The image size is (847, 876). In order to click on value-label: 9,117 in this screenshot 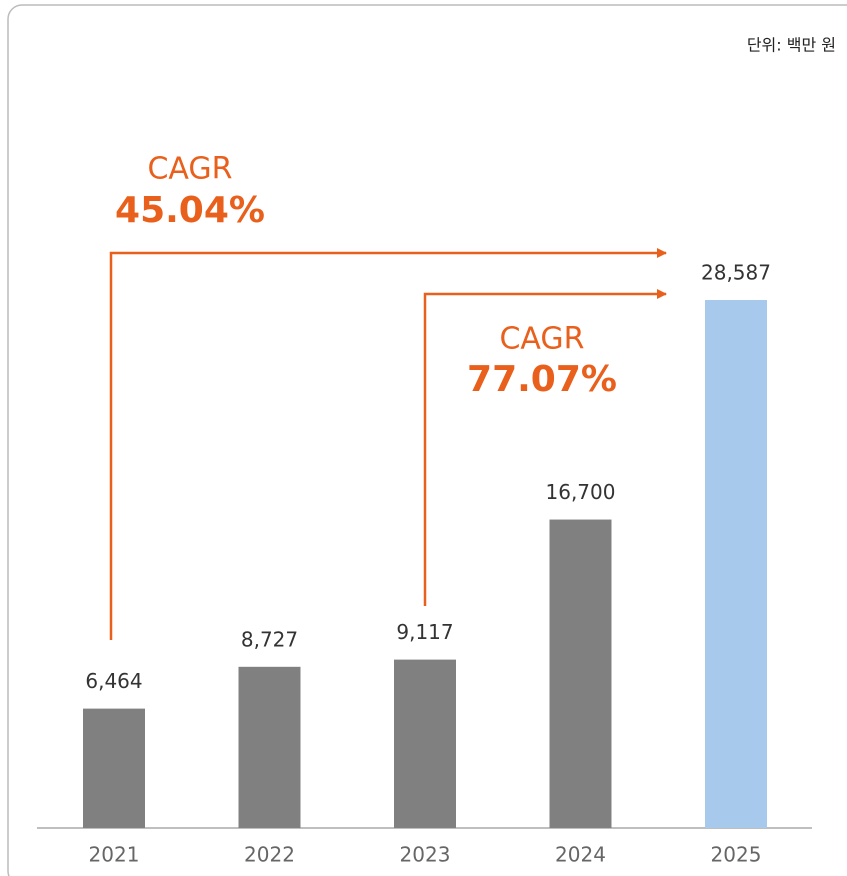, I will do `click(424, 632)`.